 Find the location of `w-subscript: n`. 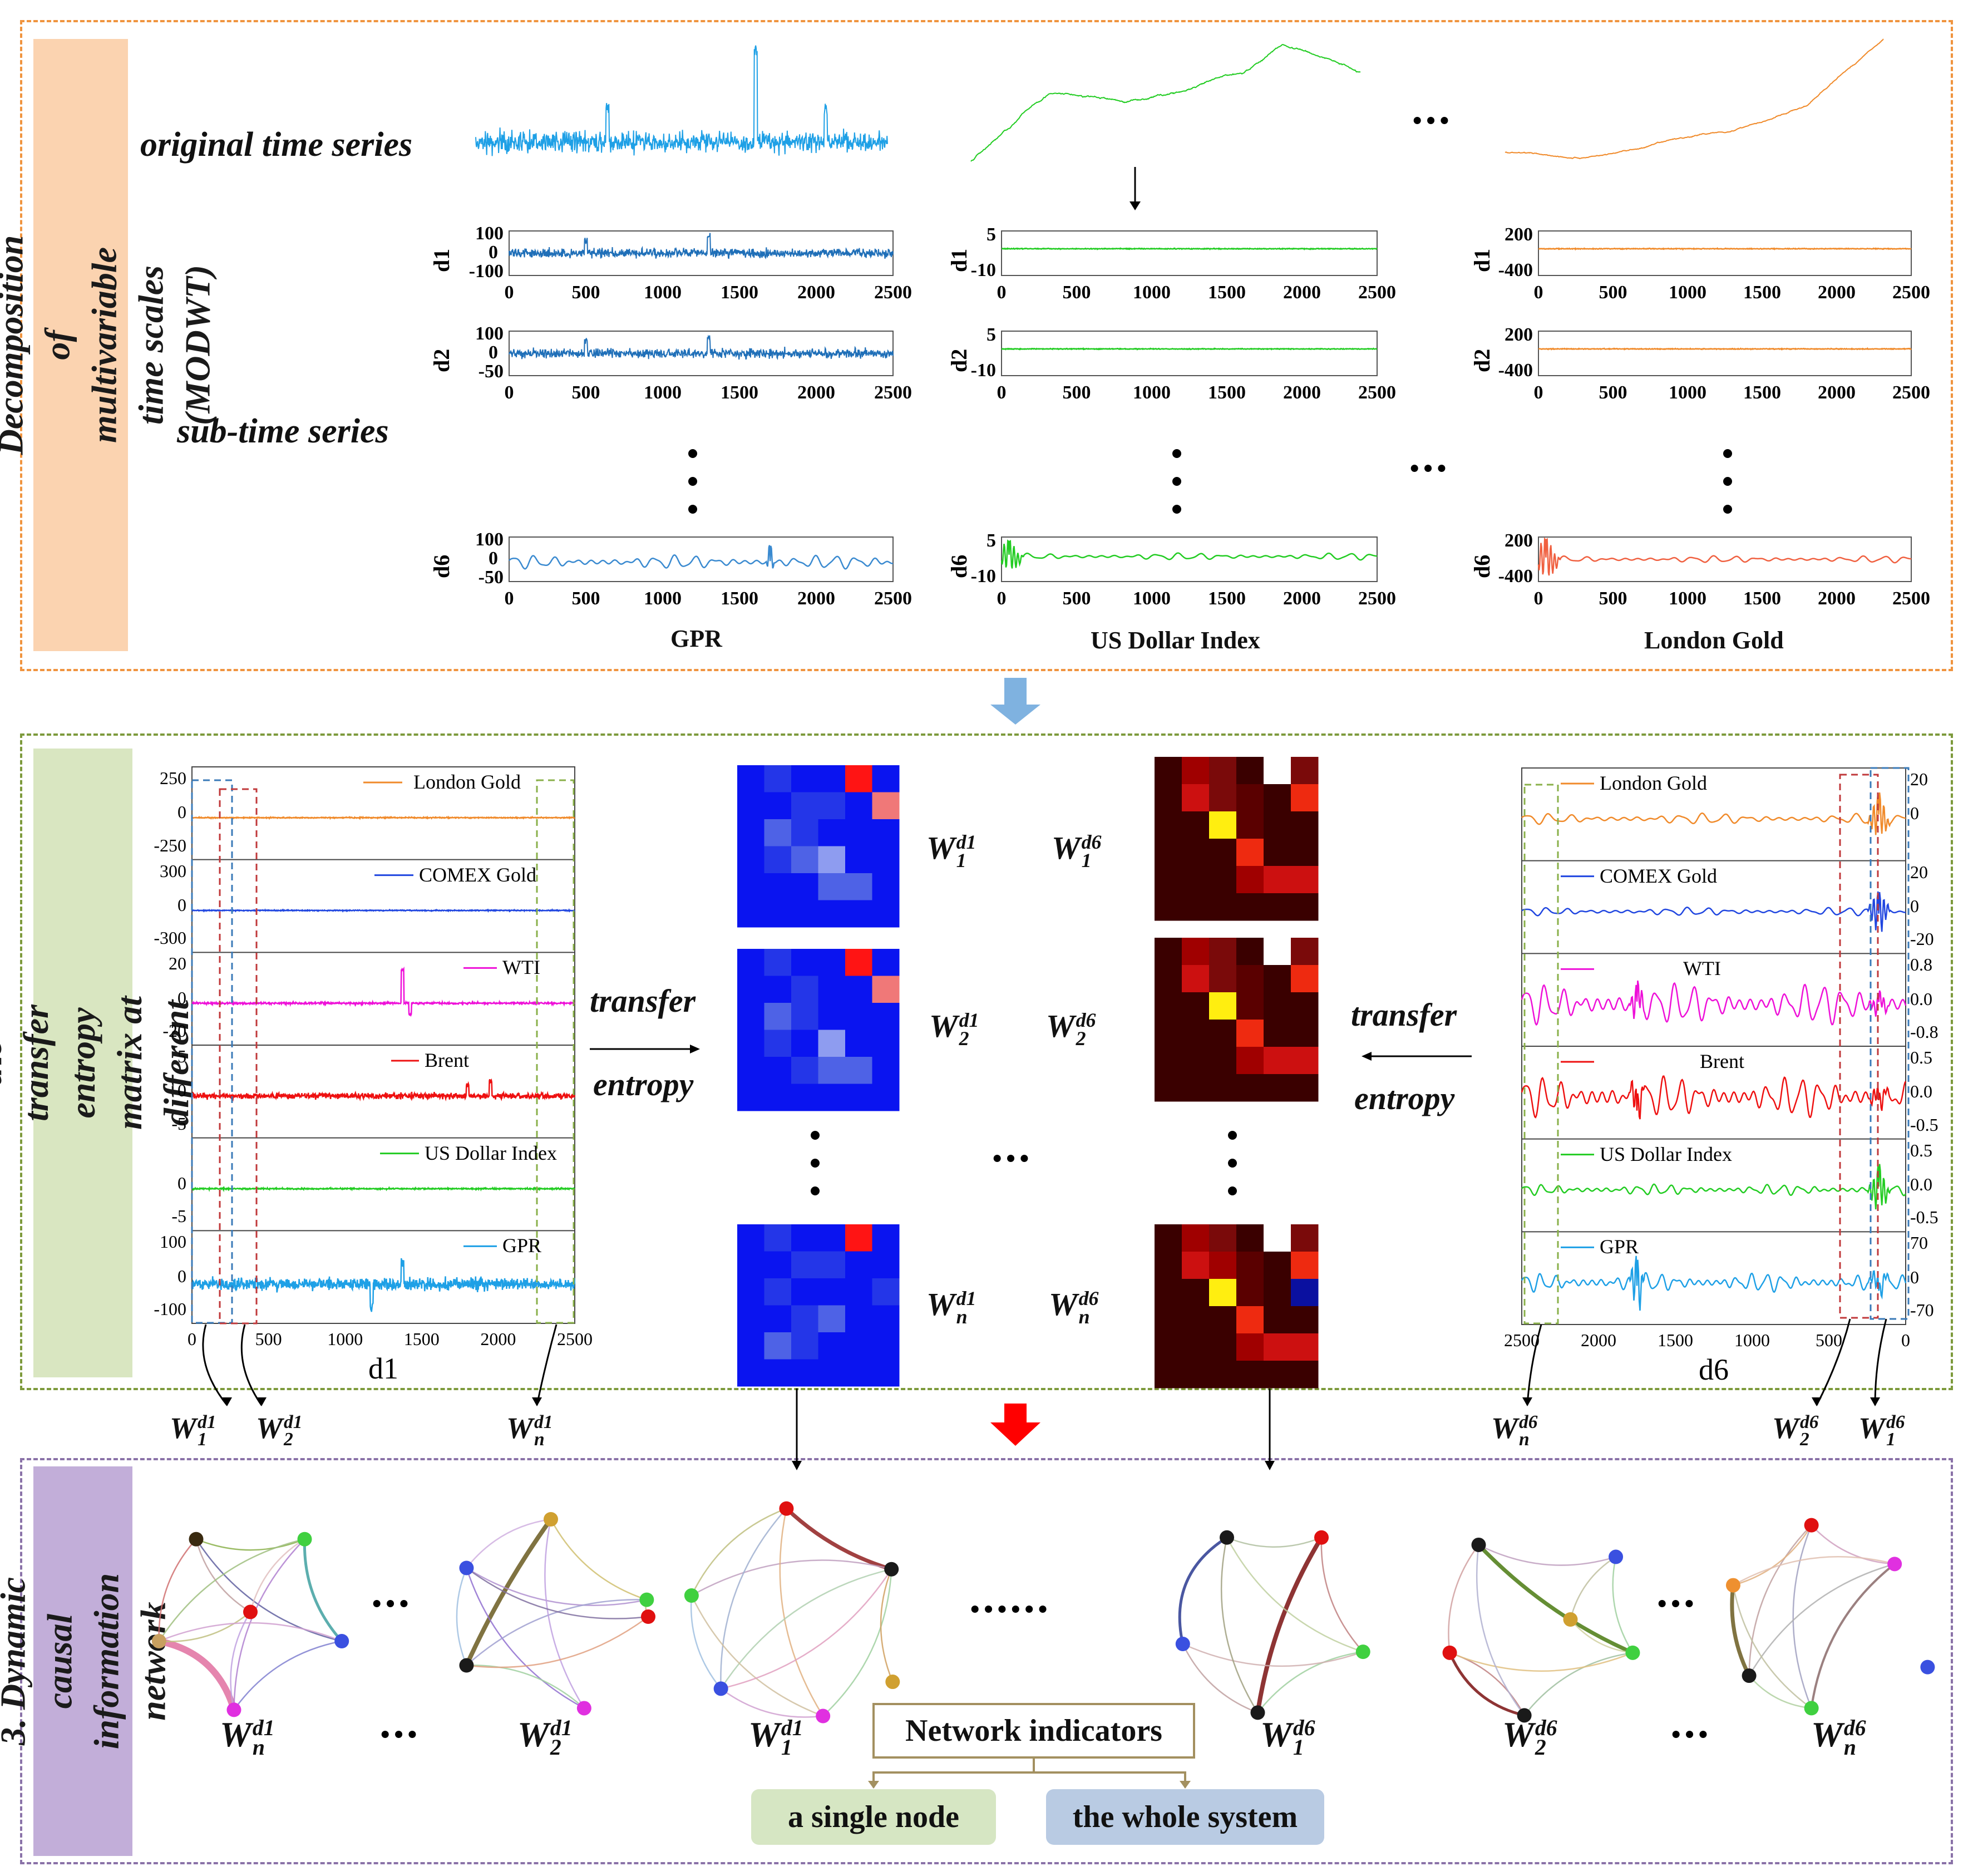

w-subscript: n is located at coordinates (1084, 1316).